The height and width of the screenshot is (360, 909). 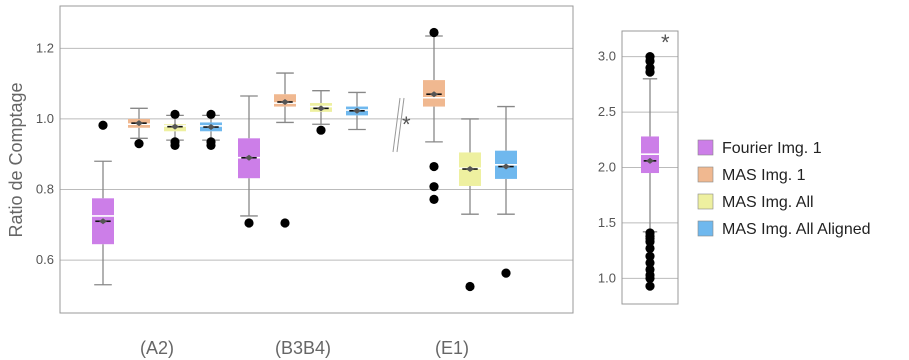 I want to click on inset-chart-frame, so click(x=650, y=167).